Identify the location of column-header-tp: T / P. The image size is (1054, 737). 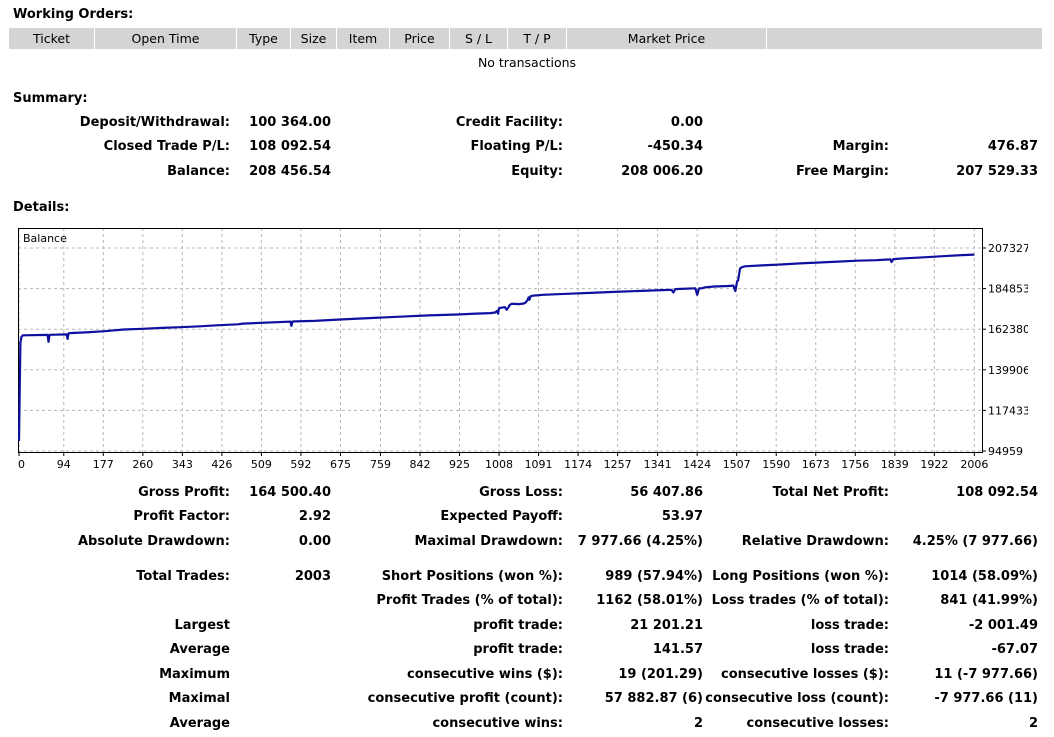
(537, 38).